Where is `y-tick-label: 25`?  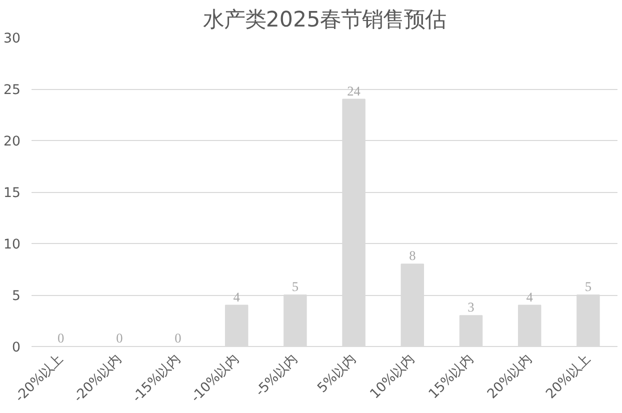
y-tick-label: 25 is located at coordinates (12, 90).